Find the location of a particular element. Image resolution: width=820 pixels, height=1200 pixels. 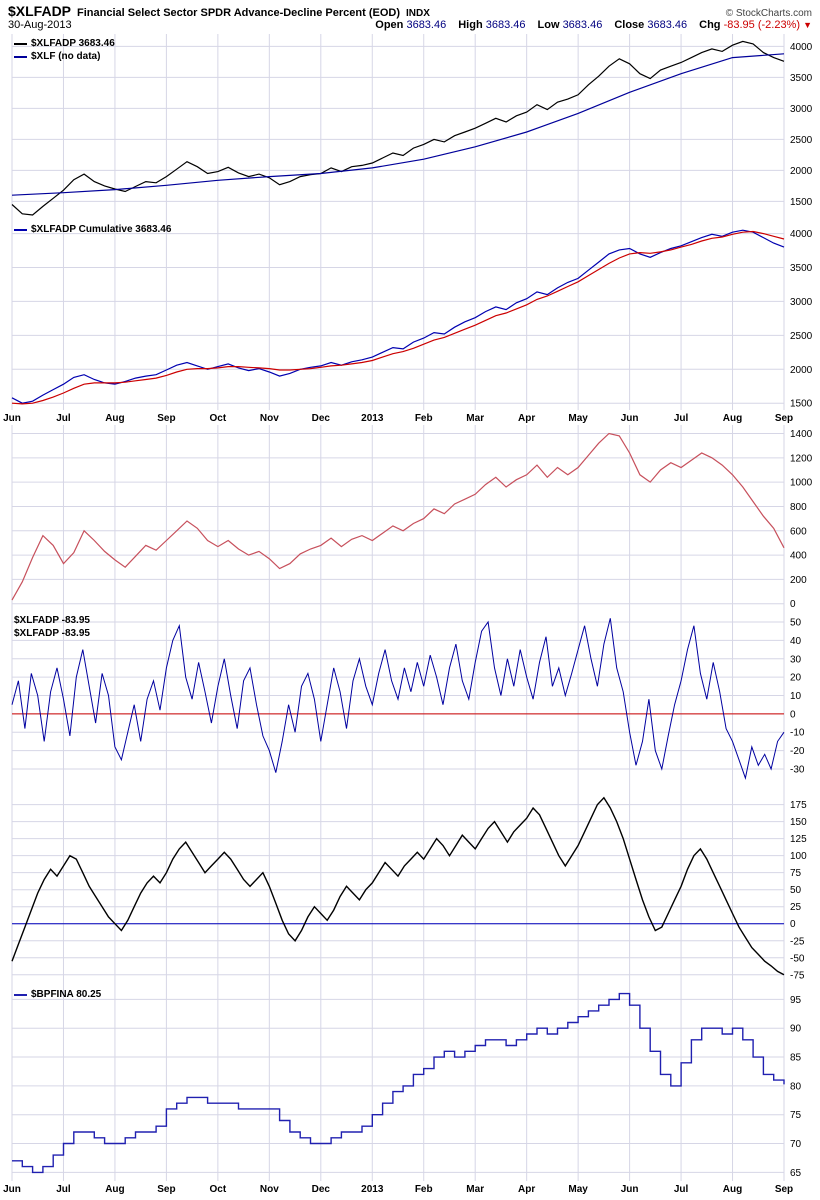

legend-p6: $BPFINA 80.25 is located at coordinates (57, 994).